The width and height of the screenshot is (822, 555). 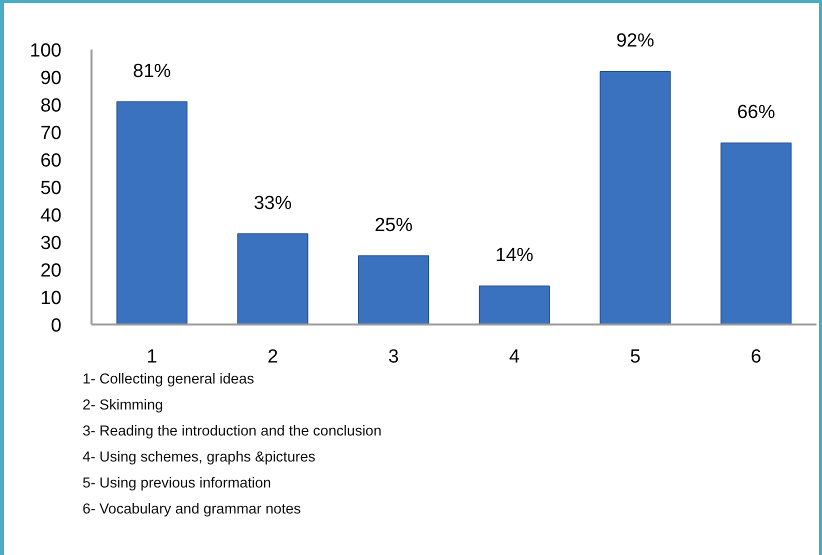 What do you see at coordinates (273, 203) in the screenshot?
I see `data-label: 33%` at bounding box center [273, 203].